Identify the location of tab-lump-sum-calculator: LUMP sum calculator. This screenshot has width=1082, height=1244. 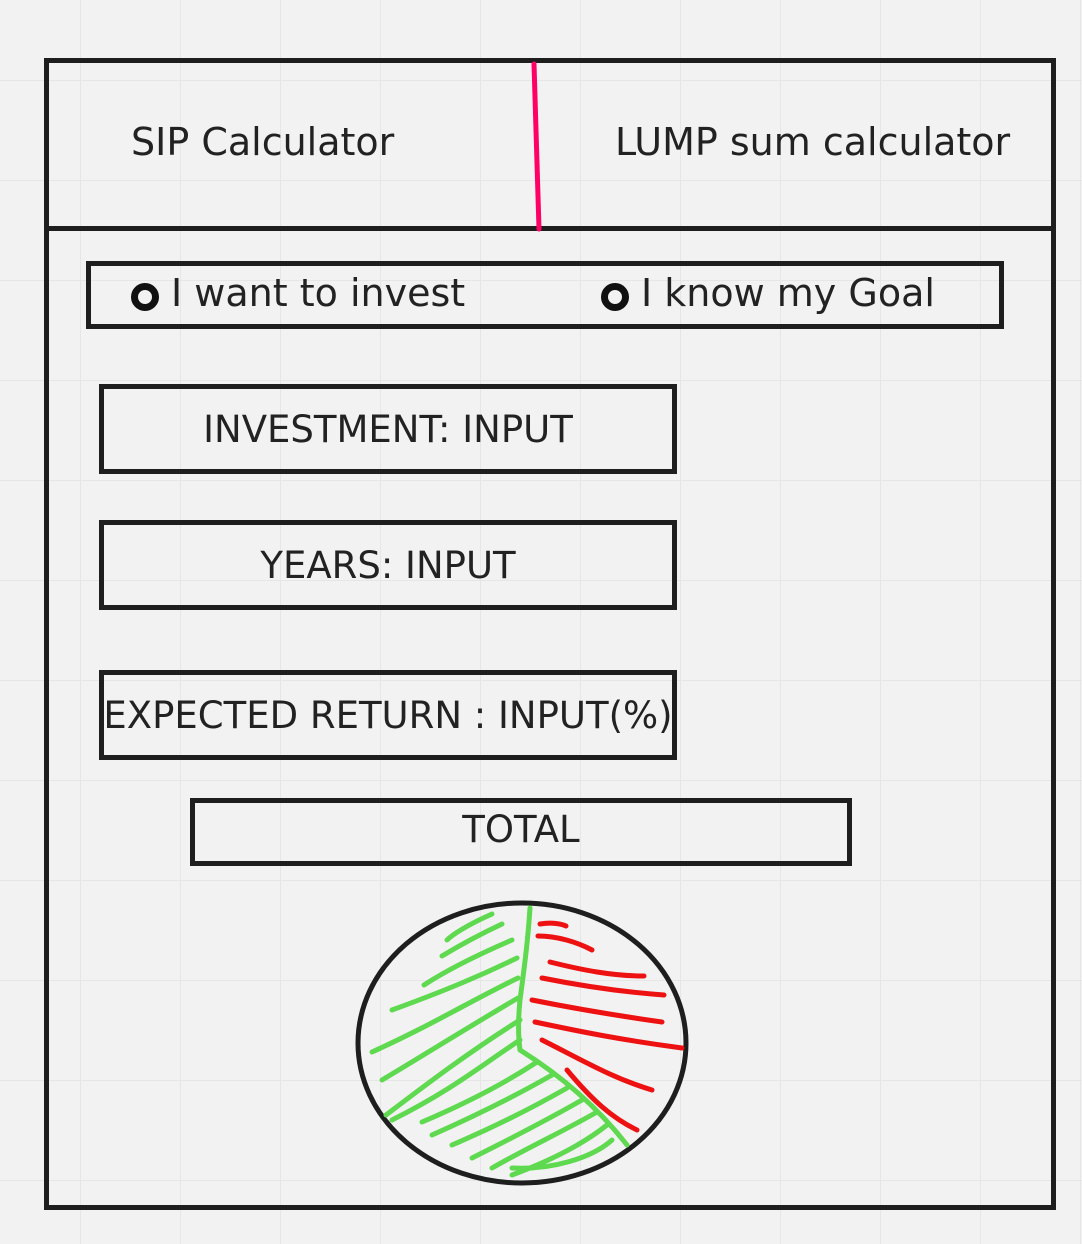
(813, 142).